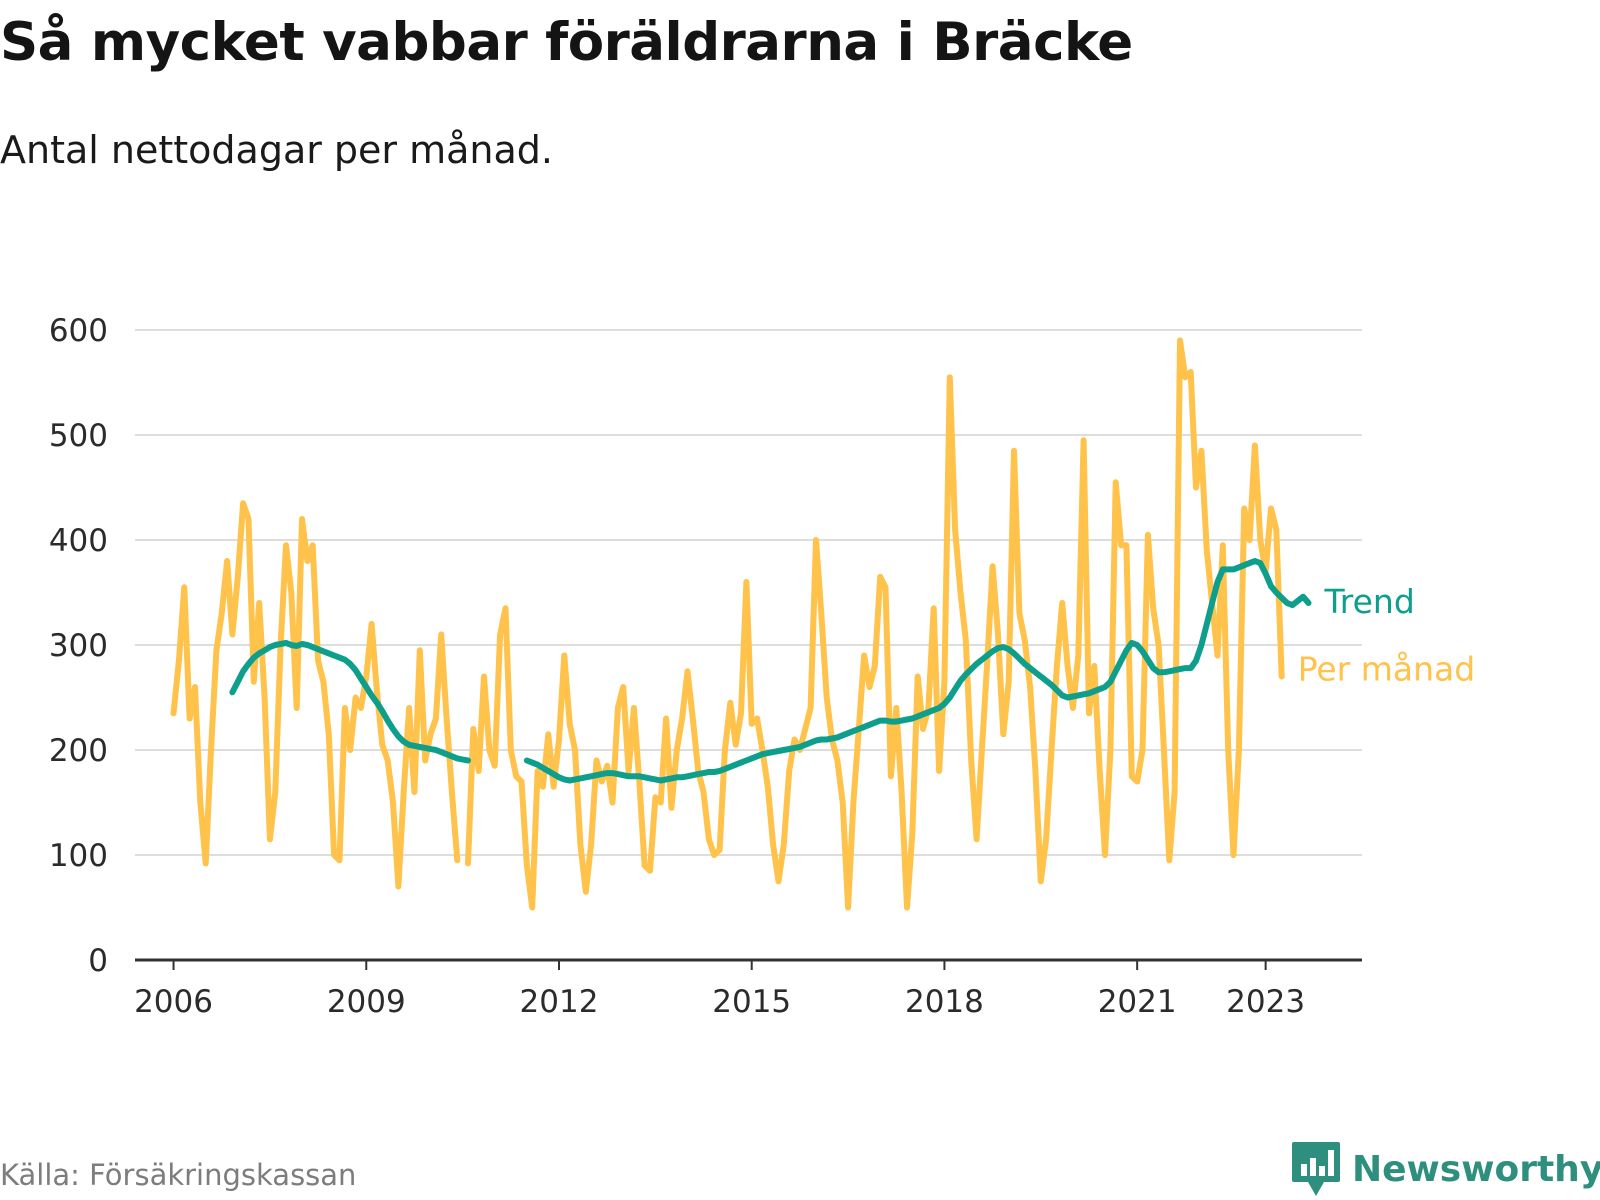 Image resolution: width=1600 pixels, height=1200 pixels. I want to click on y-tick-label: 300, so click(78, 646).